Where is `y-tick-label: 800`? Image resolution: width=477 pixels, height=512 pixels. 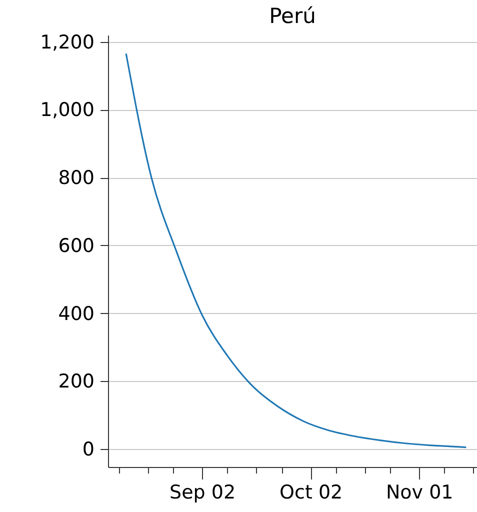 y-tick-label: 800 is located at coordinates (76, 178).